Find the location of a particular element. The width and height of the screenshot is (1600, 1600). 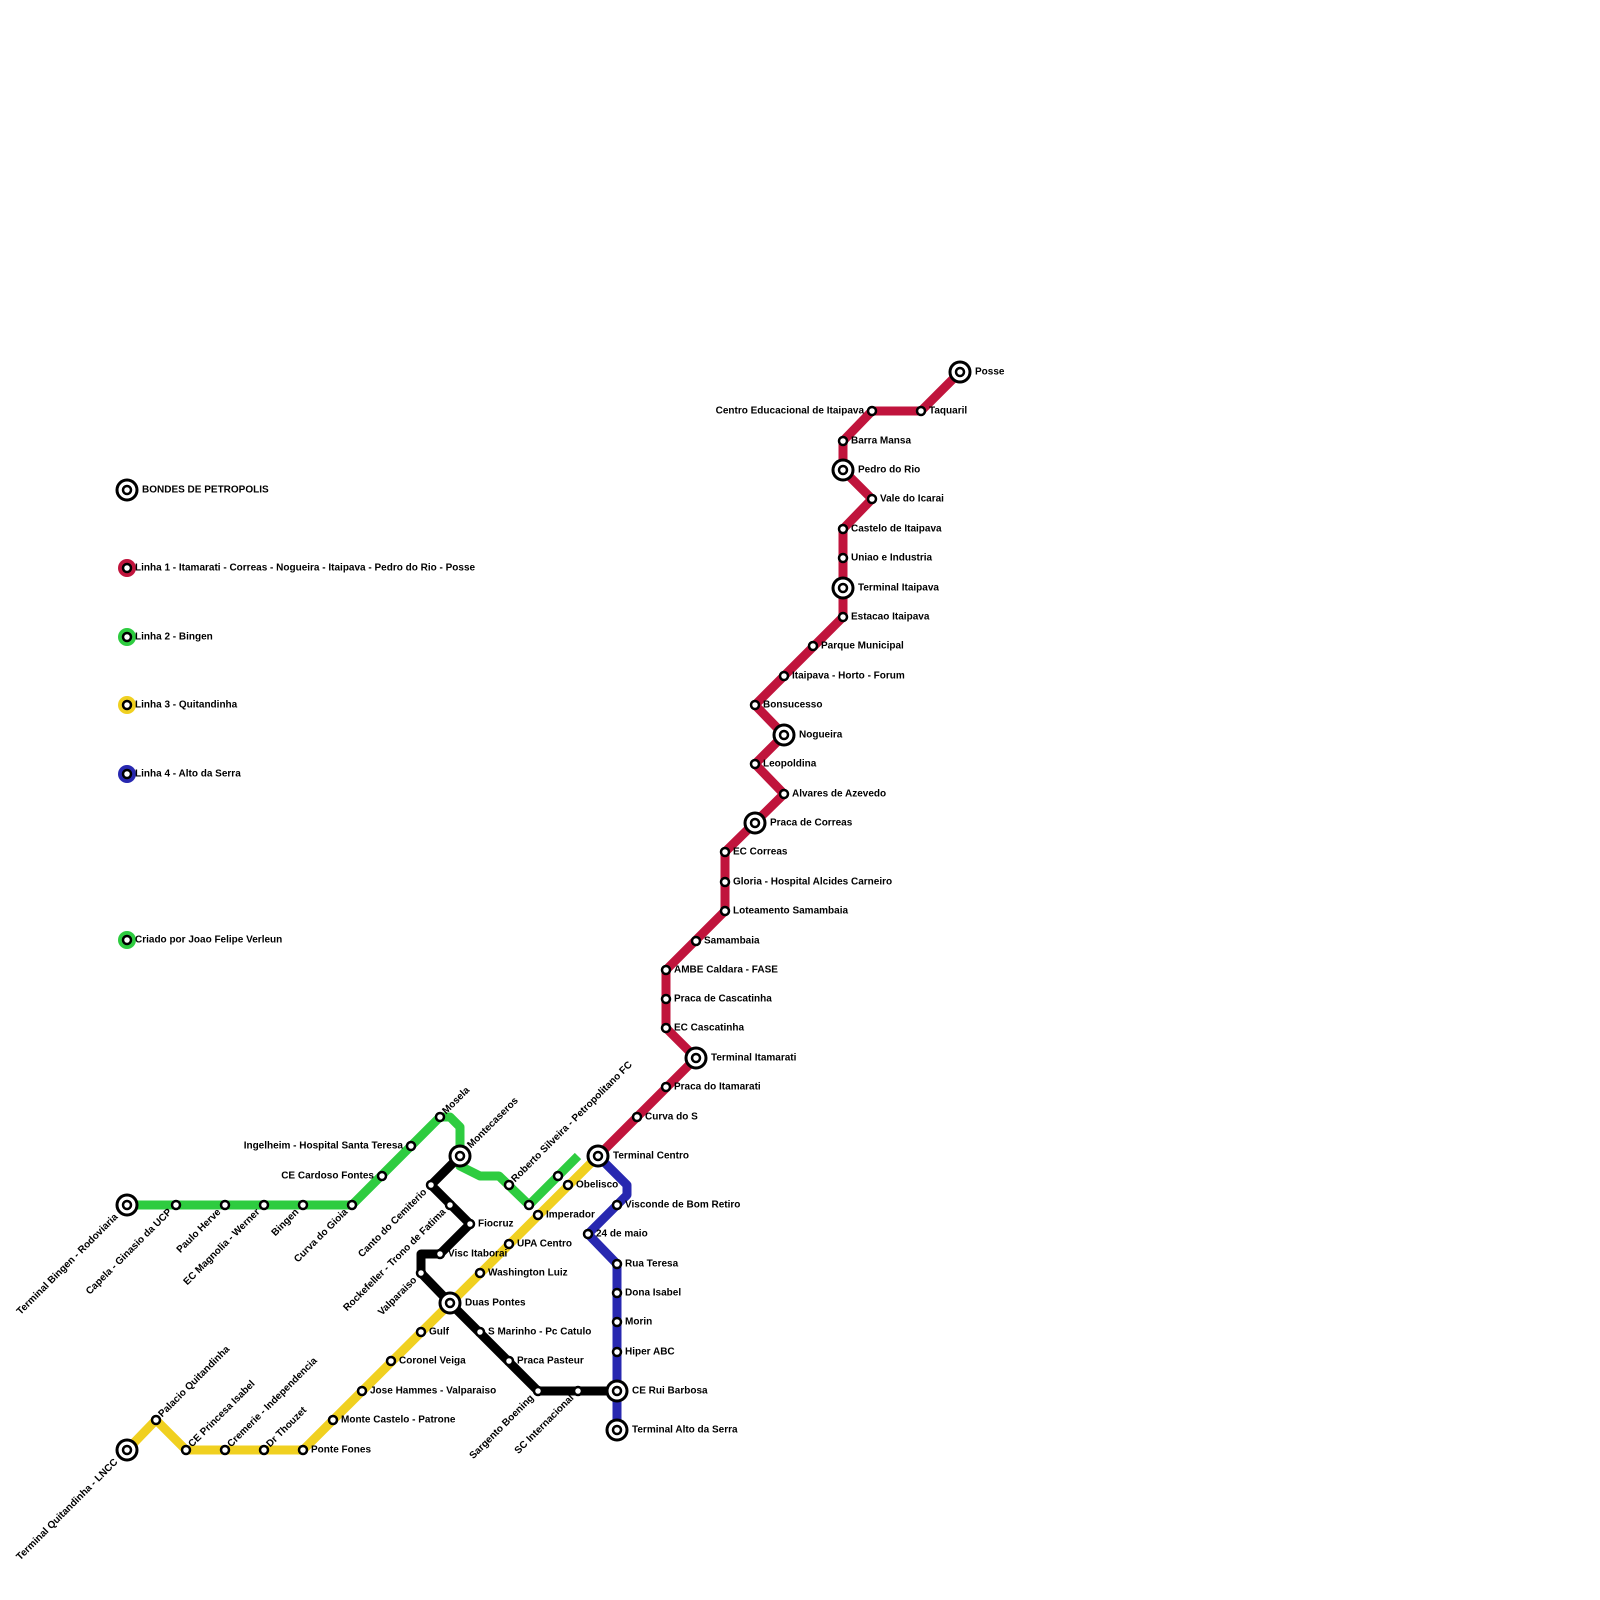

station-label: EC Magnolia - Werner is located at coordinates (222, 1247).